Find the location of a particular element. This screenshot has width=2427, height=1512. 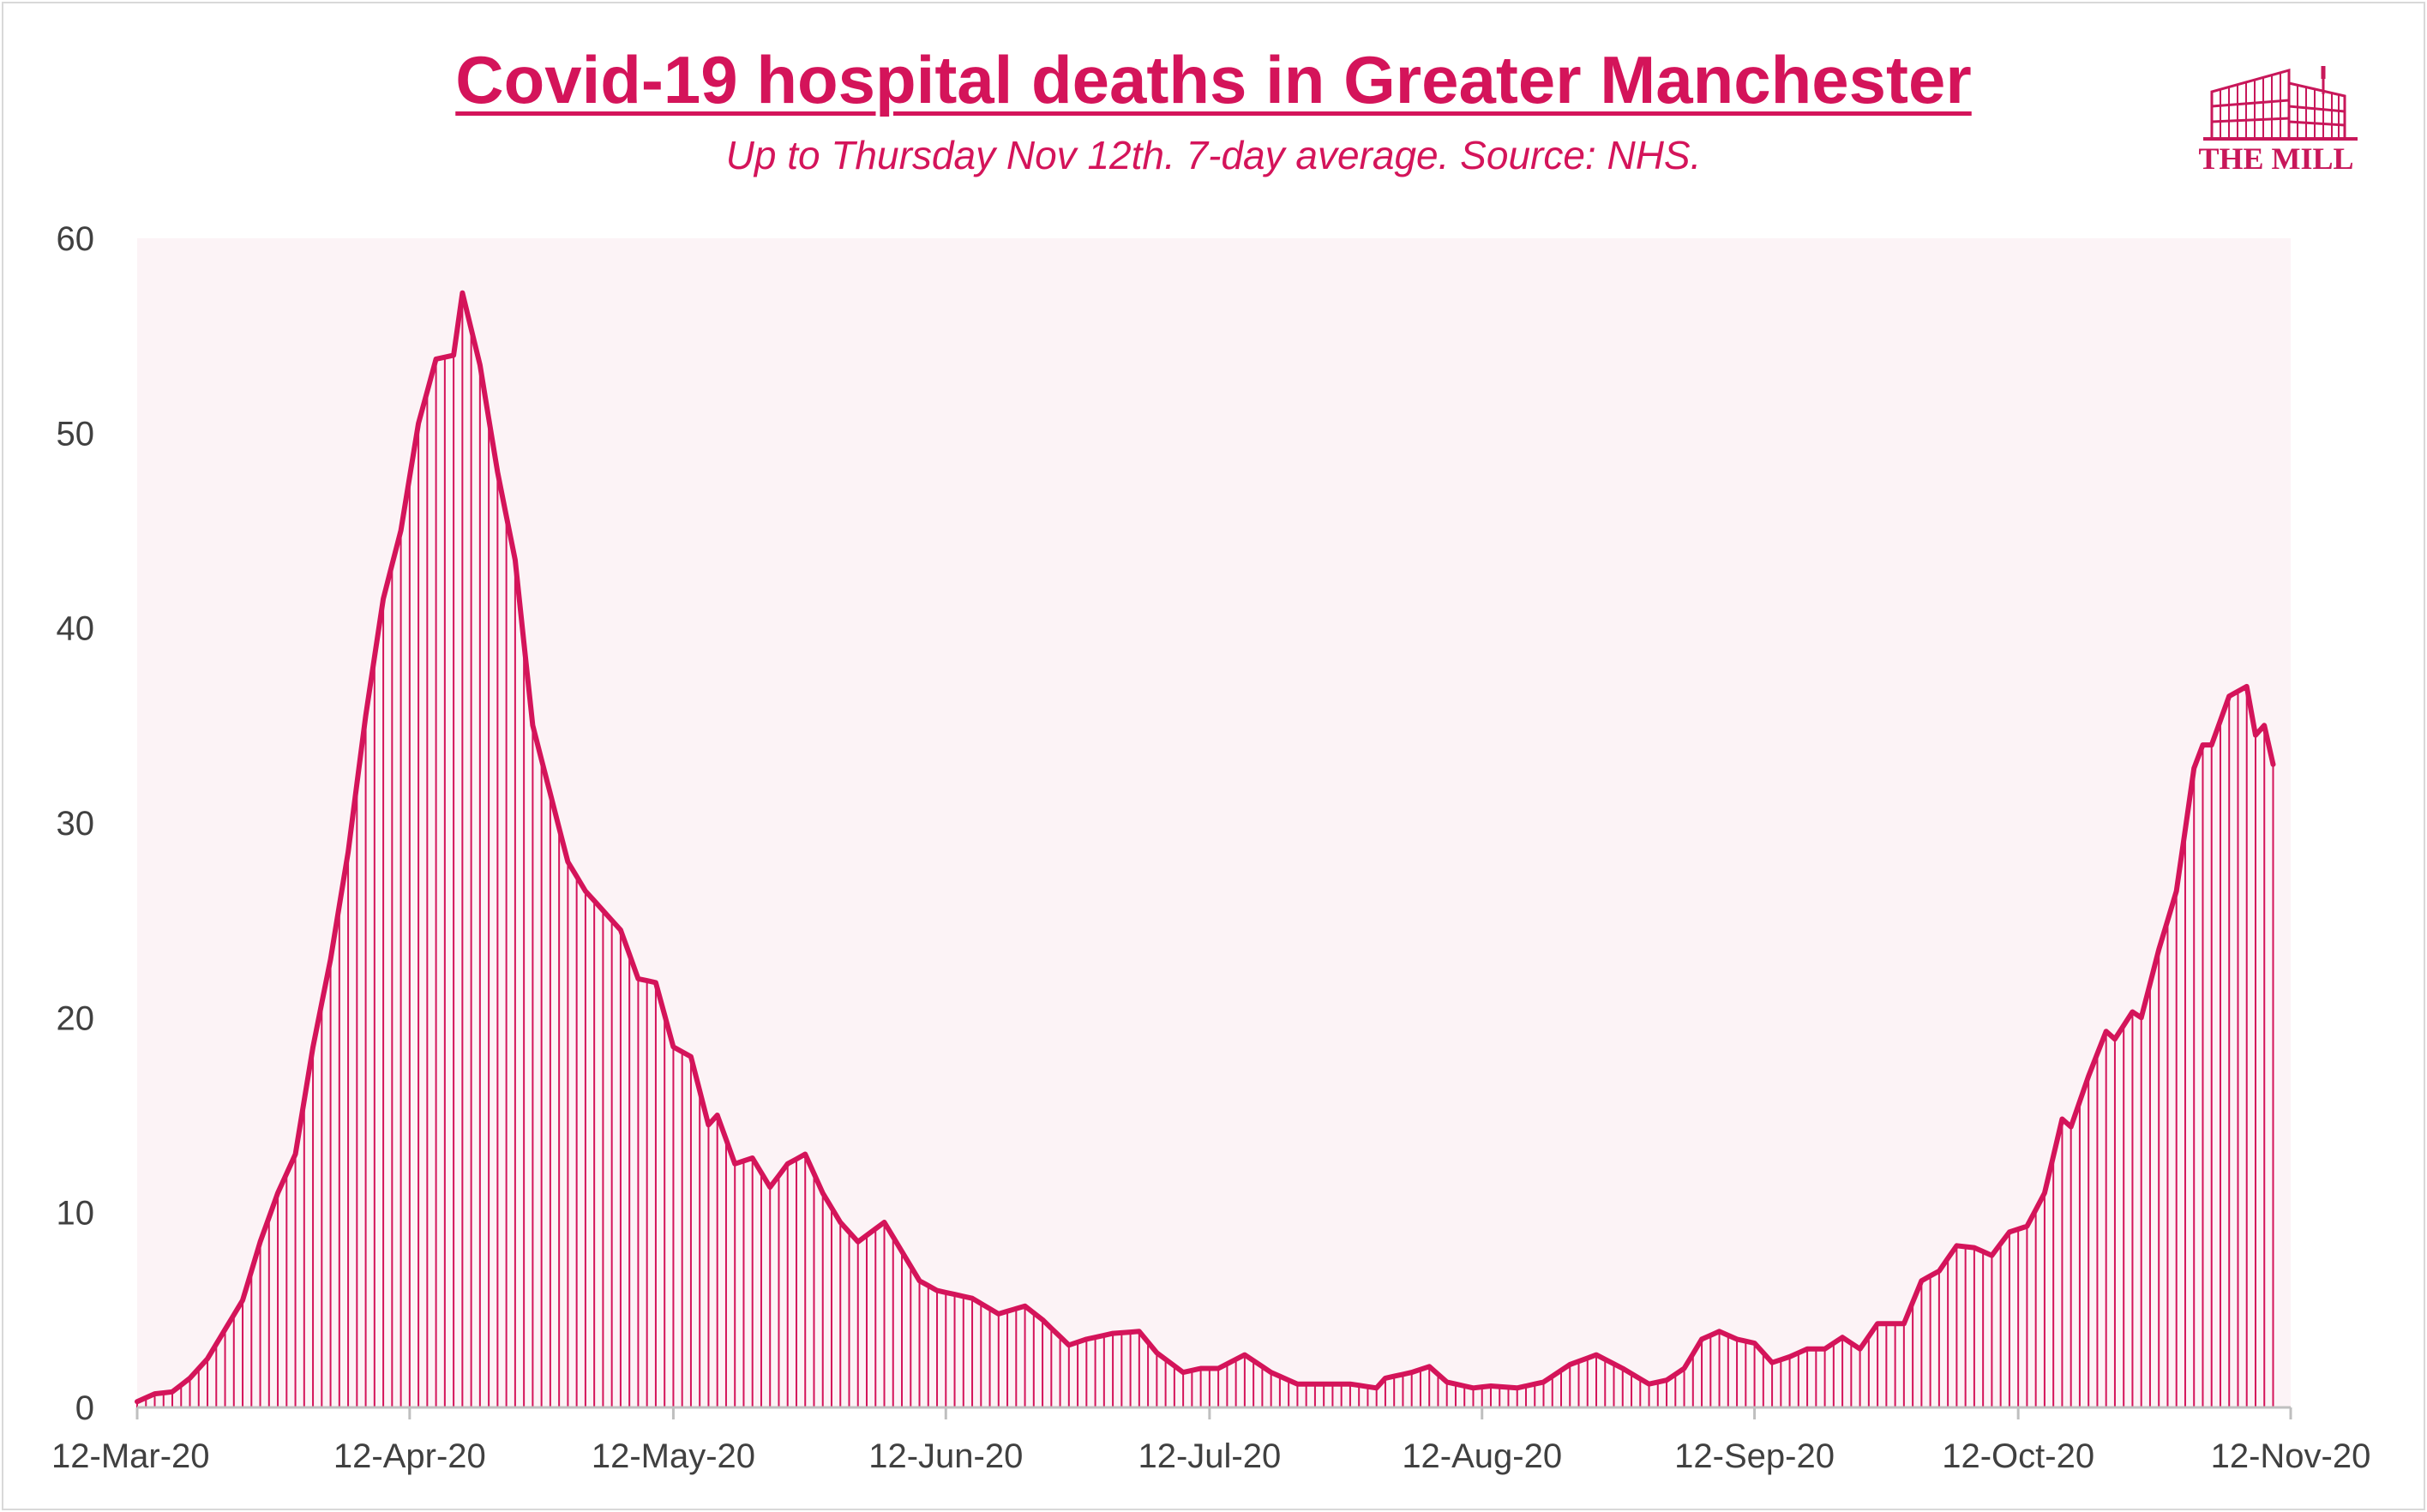

y-tick-label: 30 is located at coordinates (76, 824).